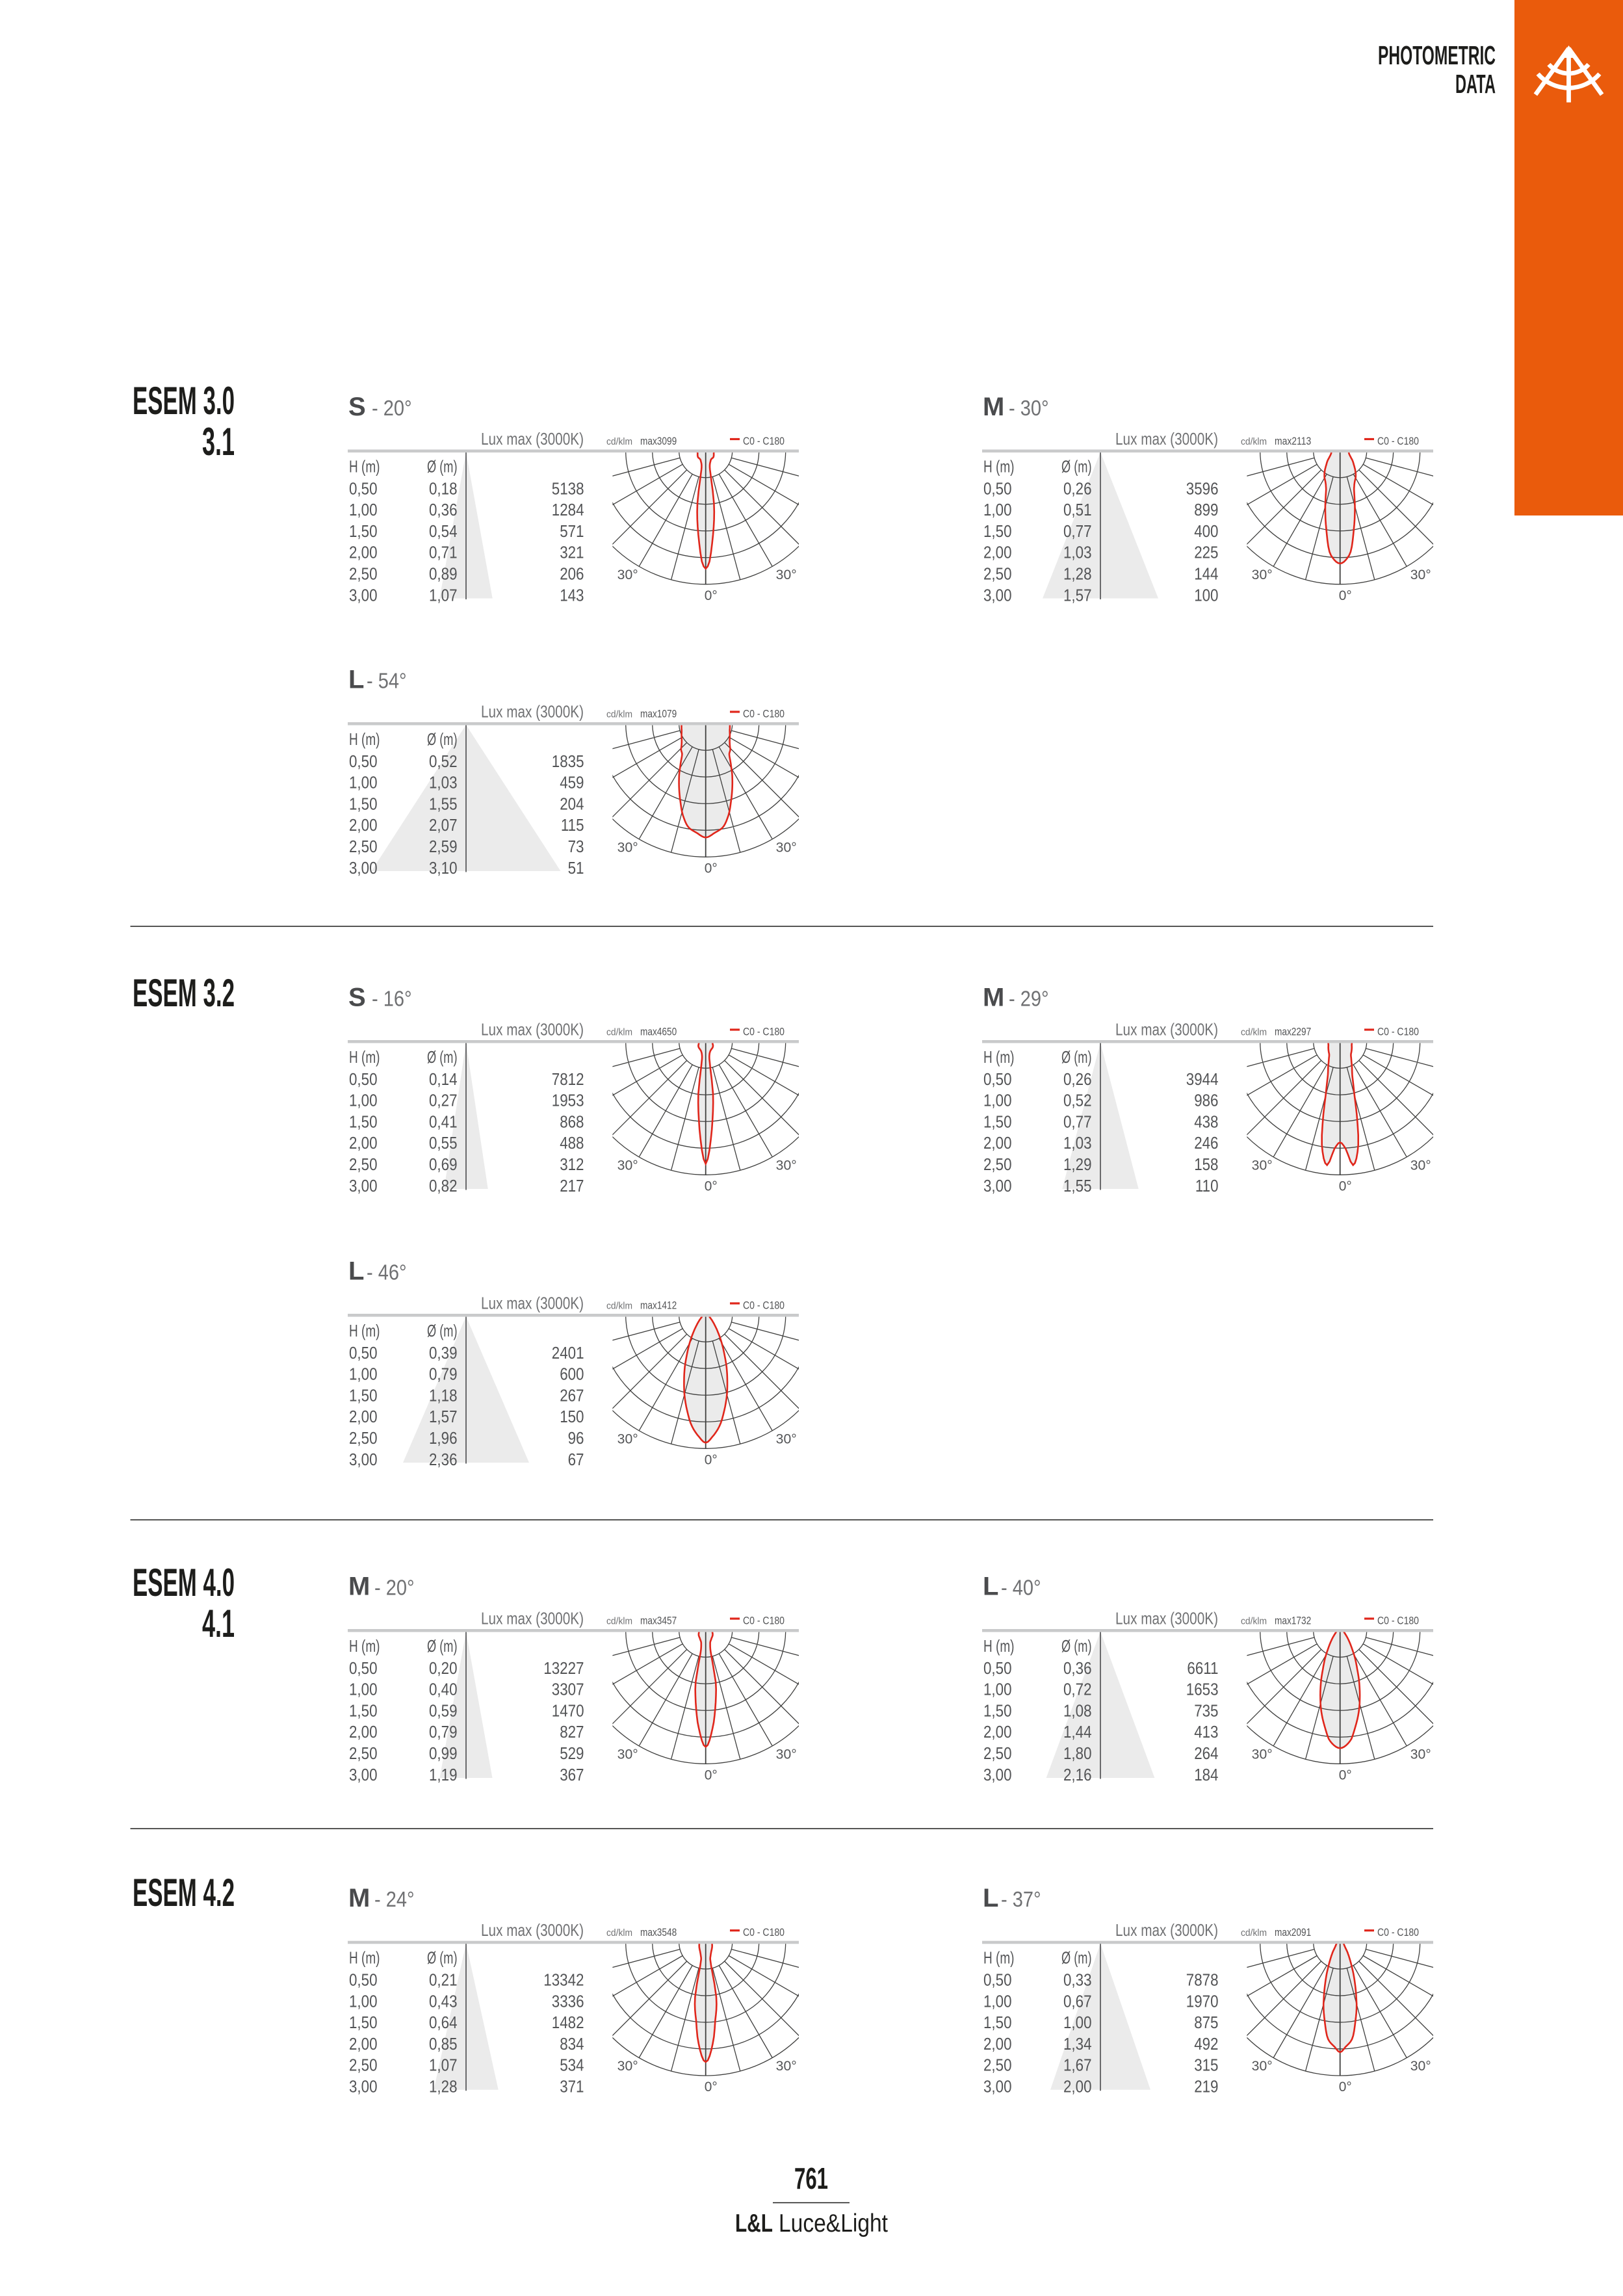  What do you see at coordinates (568, 1710) in the screenshot?
I see `svg-text: 1470` at bounding box center [568, 1710].